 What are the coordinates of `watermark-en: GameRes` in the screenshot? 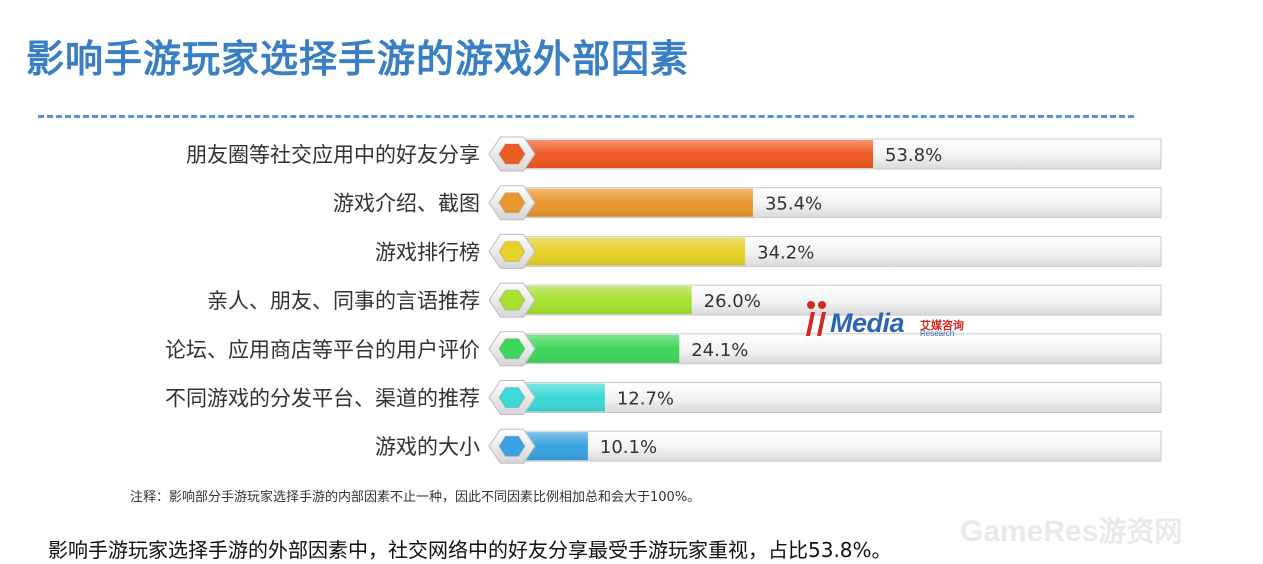 It's located at (1029, 531).